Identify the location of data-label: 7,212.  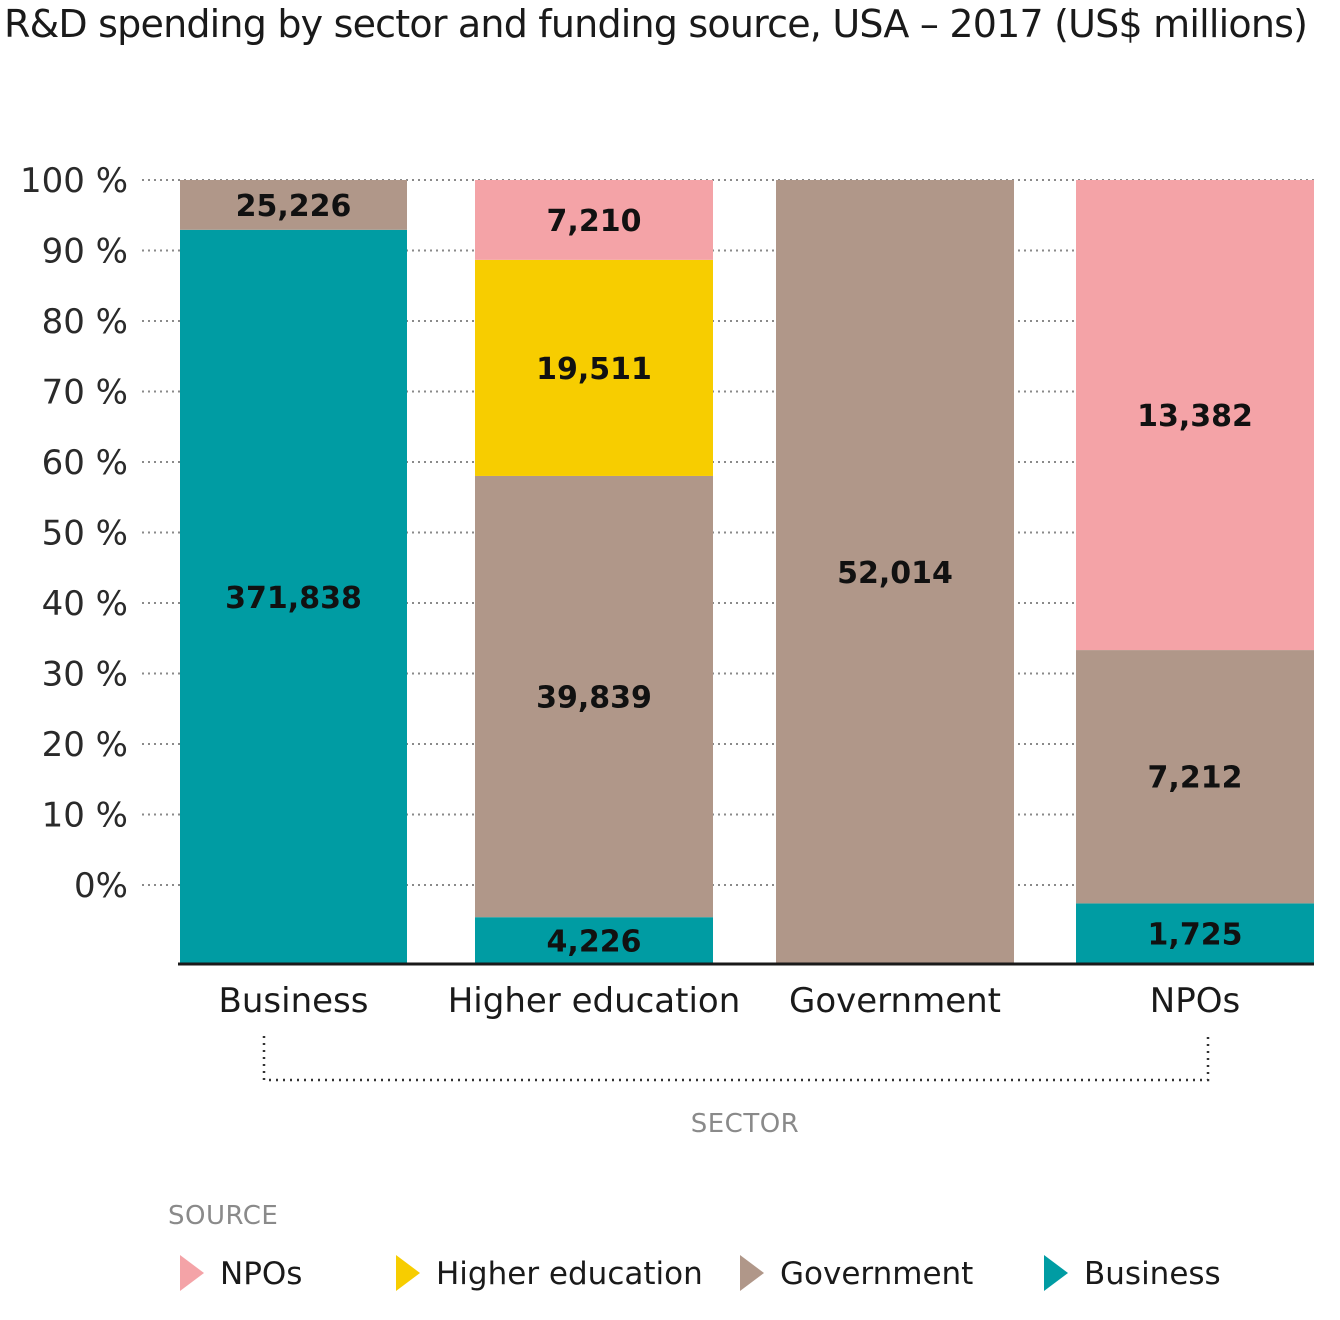
(1195, 778).